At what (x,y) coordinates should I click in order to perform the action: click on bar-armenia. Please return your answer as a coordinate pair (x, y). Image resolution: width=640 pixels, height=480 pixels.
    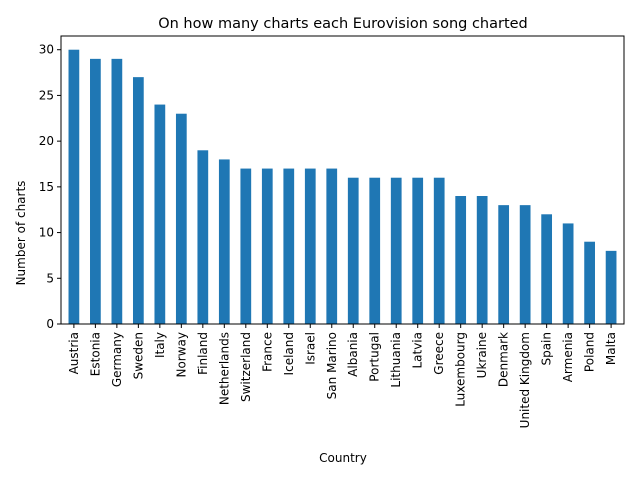
    Looking at the image, I should click on (568, 273).